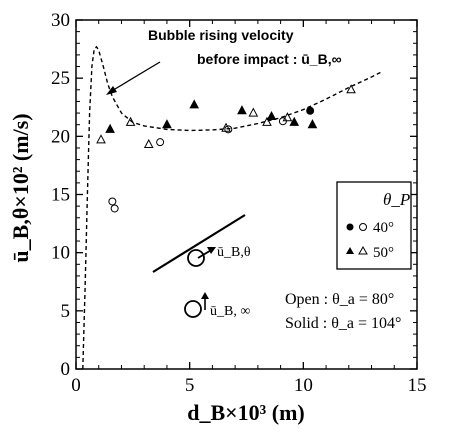  What do you see at coordinates (230, 311) in the screenshot?
I see `vertical-velocity-label: ū_B, ∞` at bounding box center [230, 311].